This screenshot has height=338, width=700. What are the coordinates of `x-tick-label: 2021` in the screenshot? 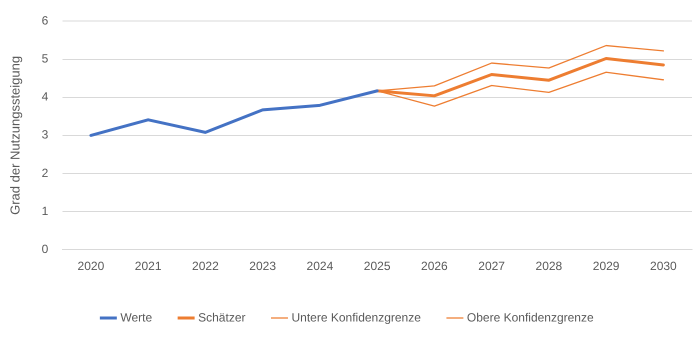 It's located at (148, 266).